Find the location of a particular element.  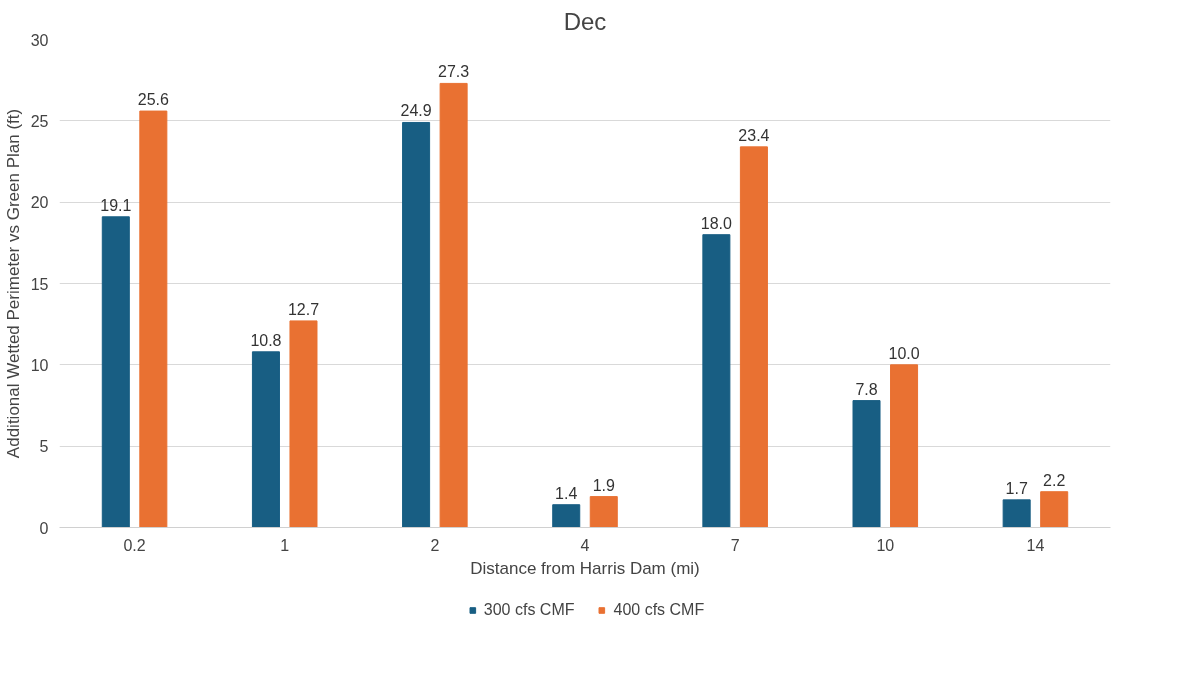

data-label: 25.6 is located at coordinates (153, 100).